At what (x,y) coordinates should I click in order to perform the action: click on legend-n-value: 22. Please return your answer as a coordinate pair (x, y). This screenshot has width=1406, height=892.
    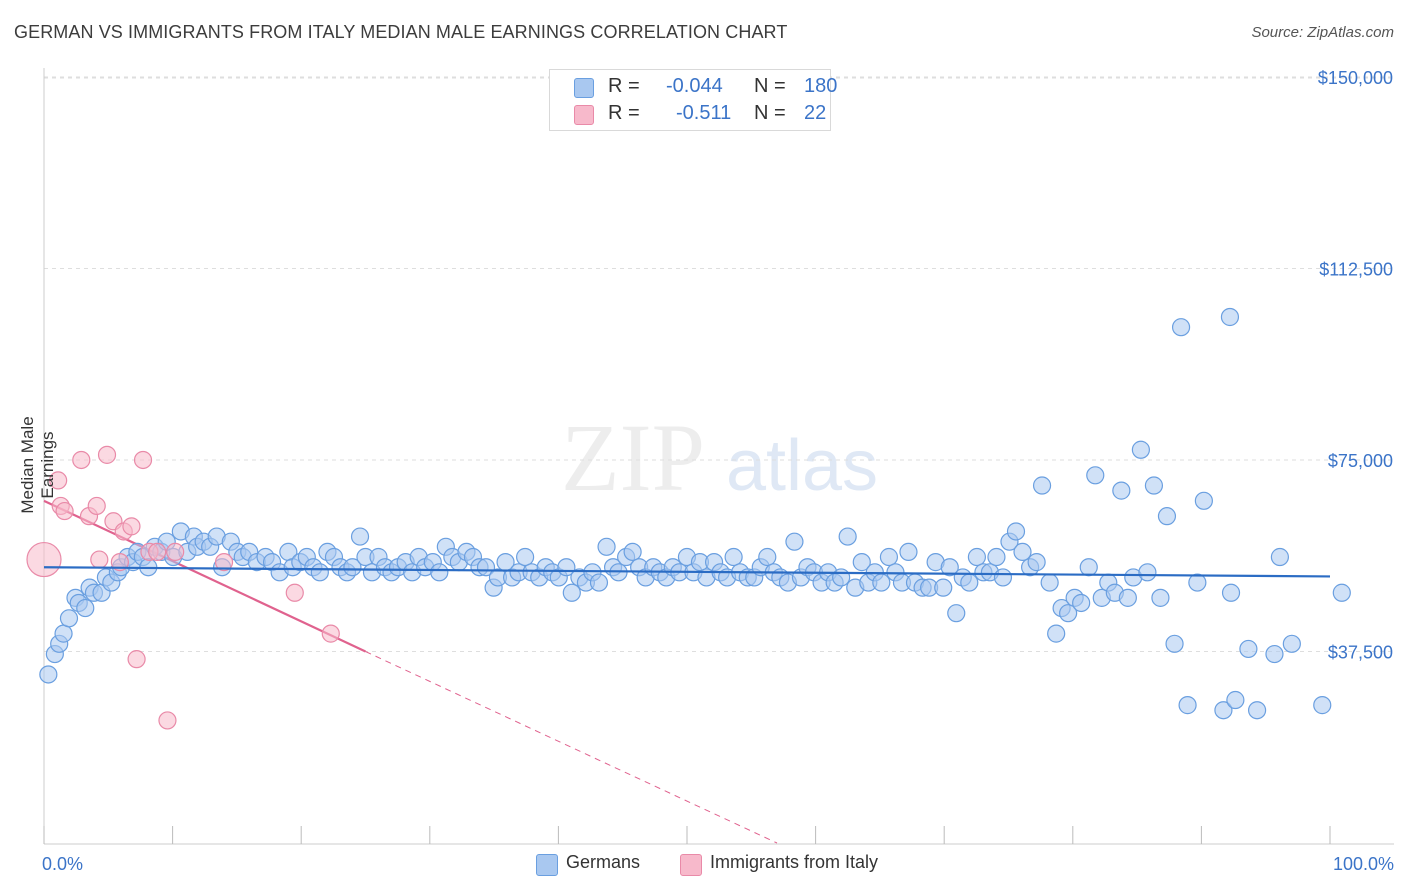
    Looking at the image, I should click on (815, 113).